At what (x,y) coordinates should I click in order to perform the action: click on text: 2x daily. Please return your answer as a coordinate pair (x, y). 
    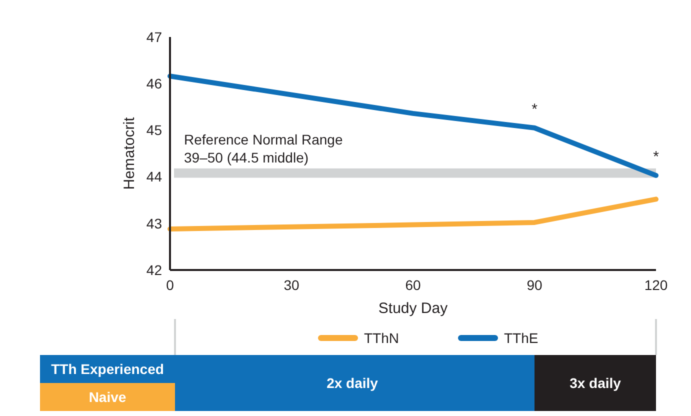
    Looking at the image, I should click on (352, 382).